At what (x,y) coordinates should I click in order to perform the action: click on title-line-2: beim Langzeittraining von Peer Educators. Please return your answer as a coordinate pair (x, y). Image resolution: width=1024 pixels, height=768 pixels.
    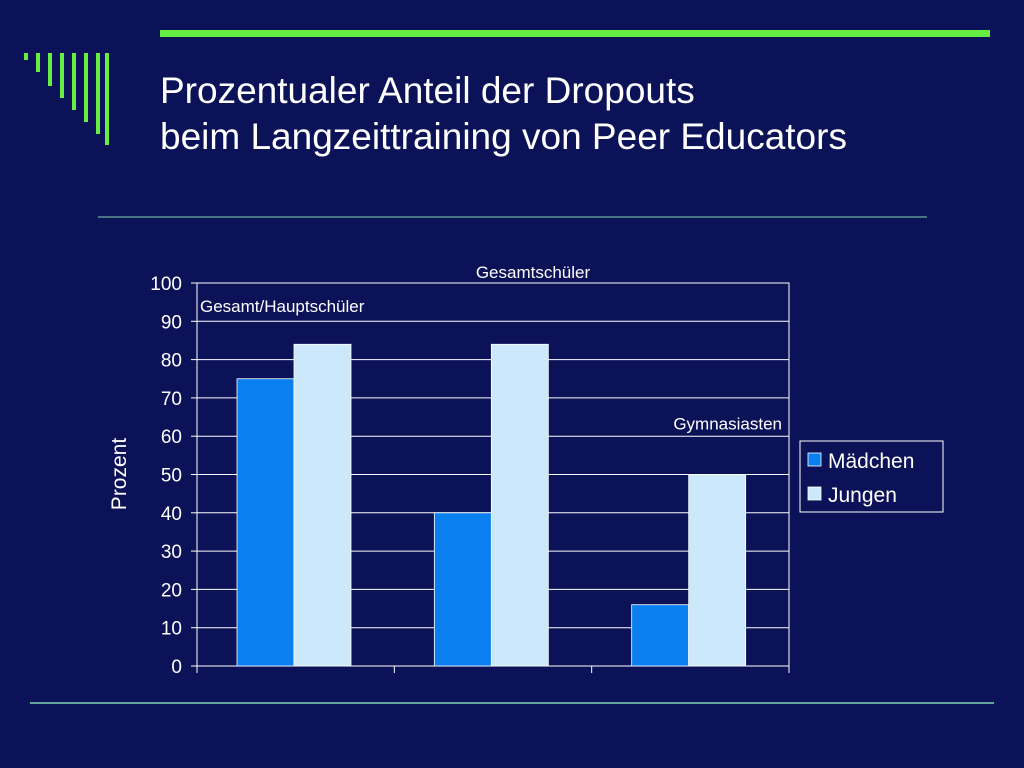
    Looking at the image, I should click on (503, 136).